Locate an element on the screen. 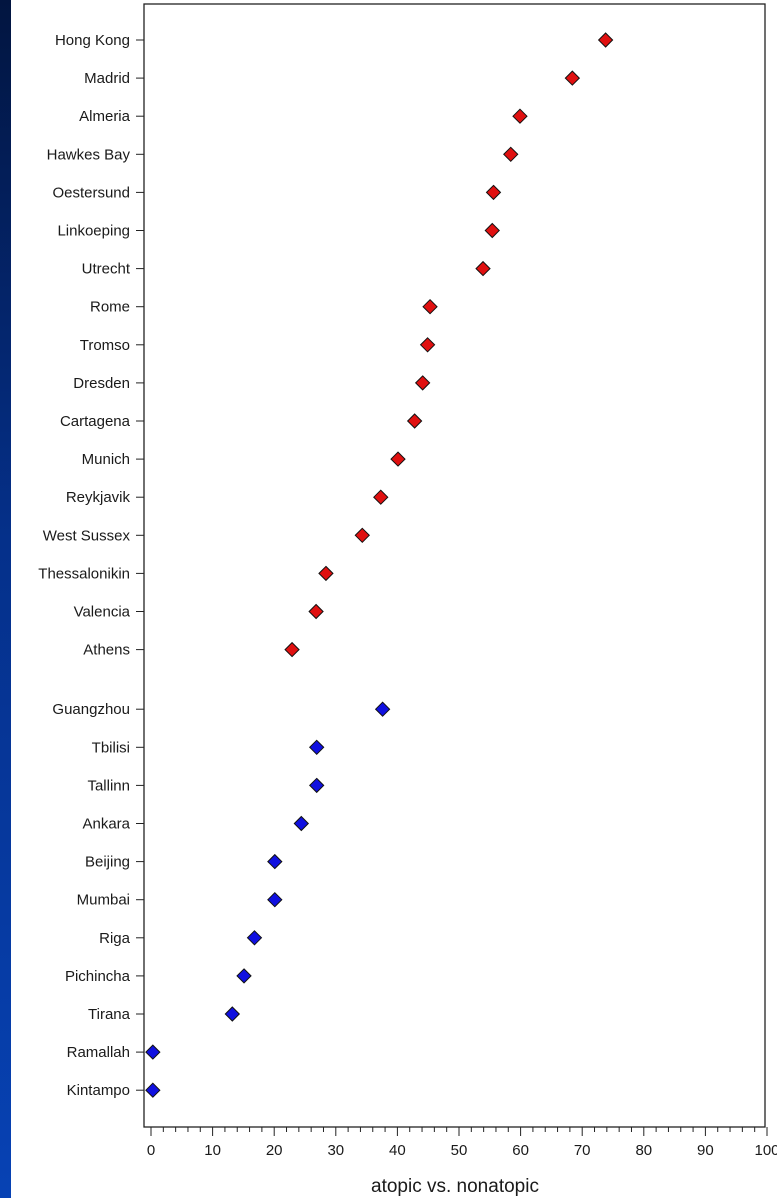  category-label: West Sussex is located at coordinates (87, 535).